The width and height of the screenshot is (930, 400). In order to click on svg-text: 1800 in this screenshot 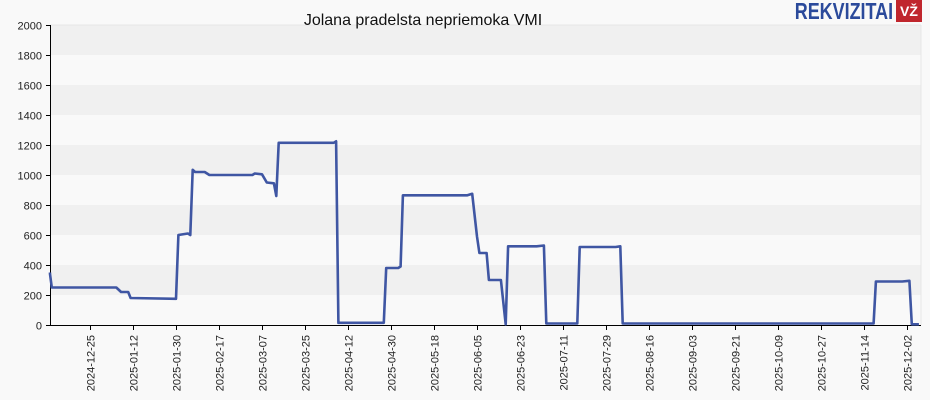, I will do `click(30, 57)`.